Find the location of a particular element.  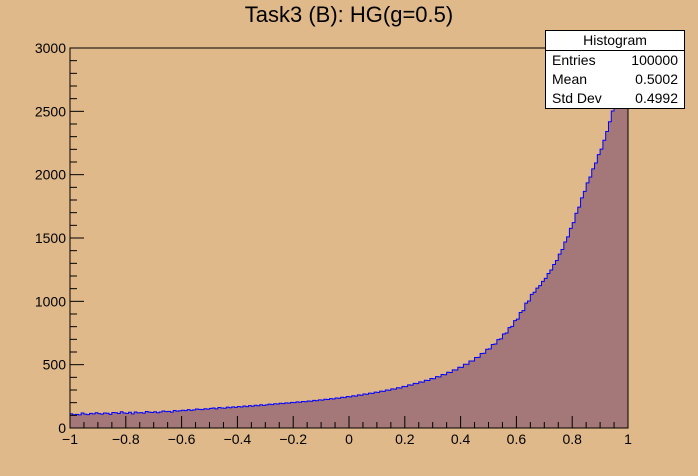

stats-title: Histogram is located at coordinates (615, 41).